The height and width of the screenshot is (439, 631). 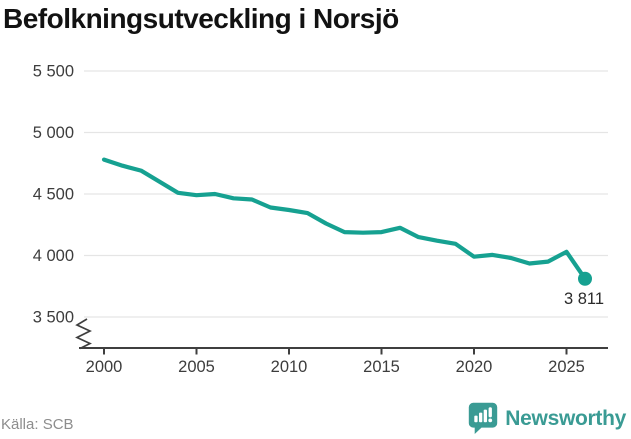 I want to click on source-label: Källa: SCB, so click(x=37, y=424).